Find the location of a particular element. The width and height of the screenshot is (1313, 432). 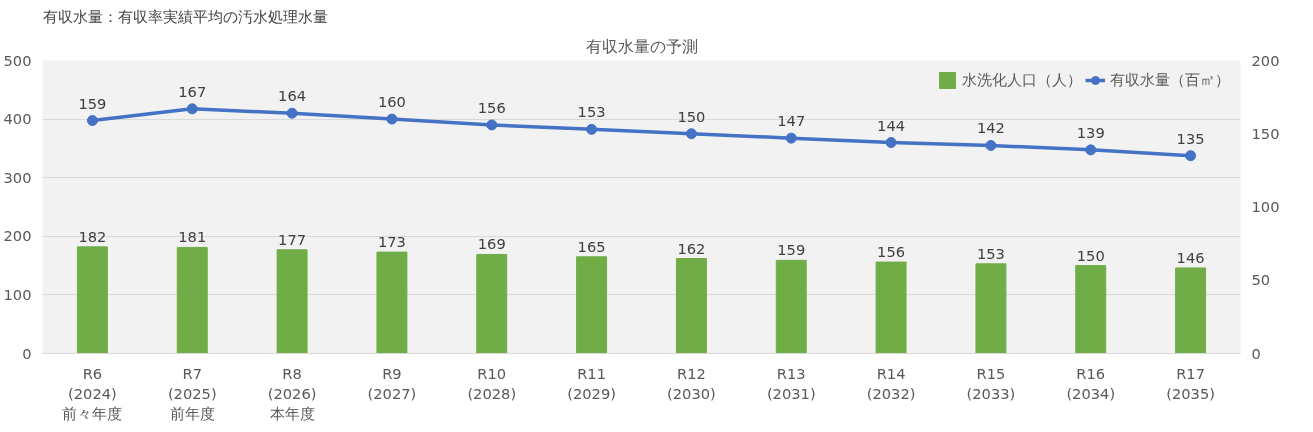

legend-label: 水洗化人口（人） is located at coordinates (1022, 80).